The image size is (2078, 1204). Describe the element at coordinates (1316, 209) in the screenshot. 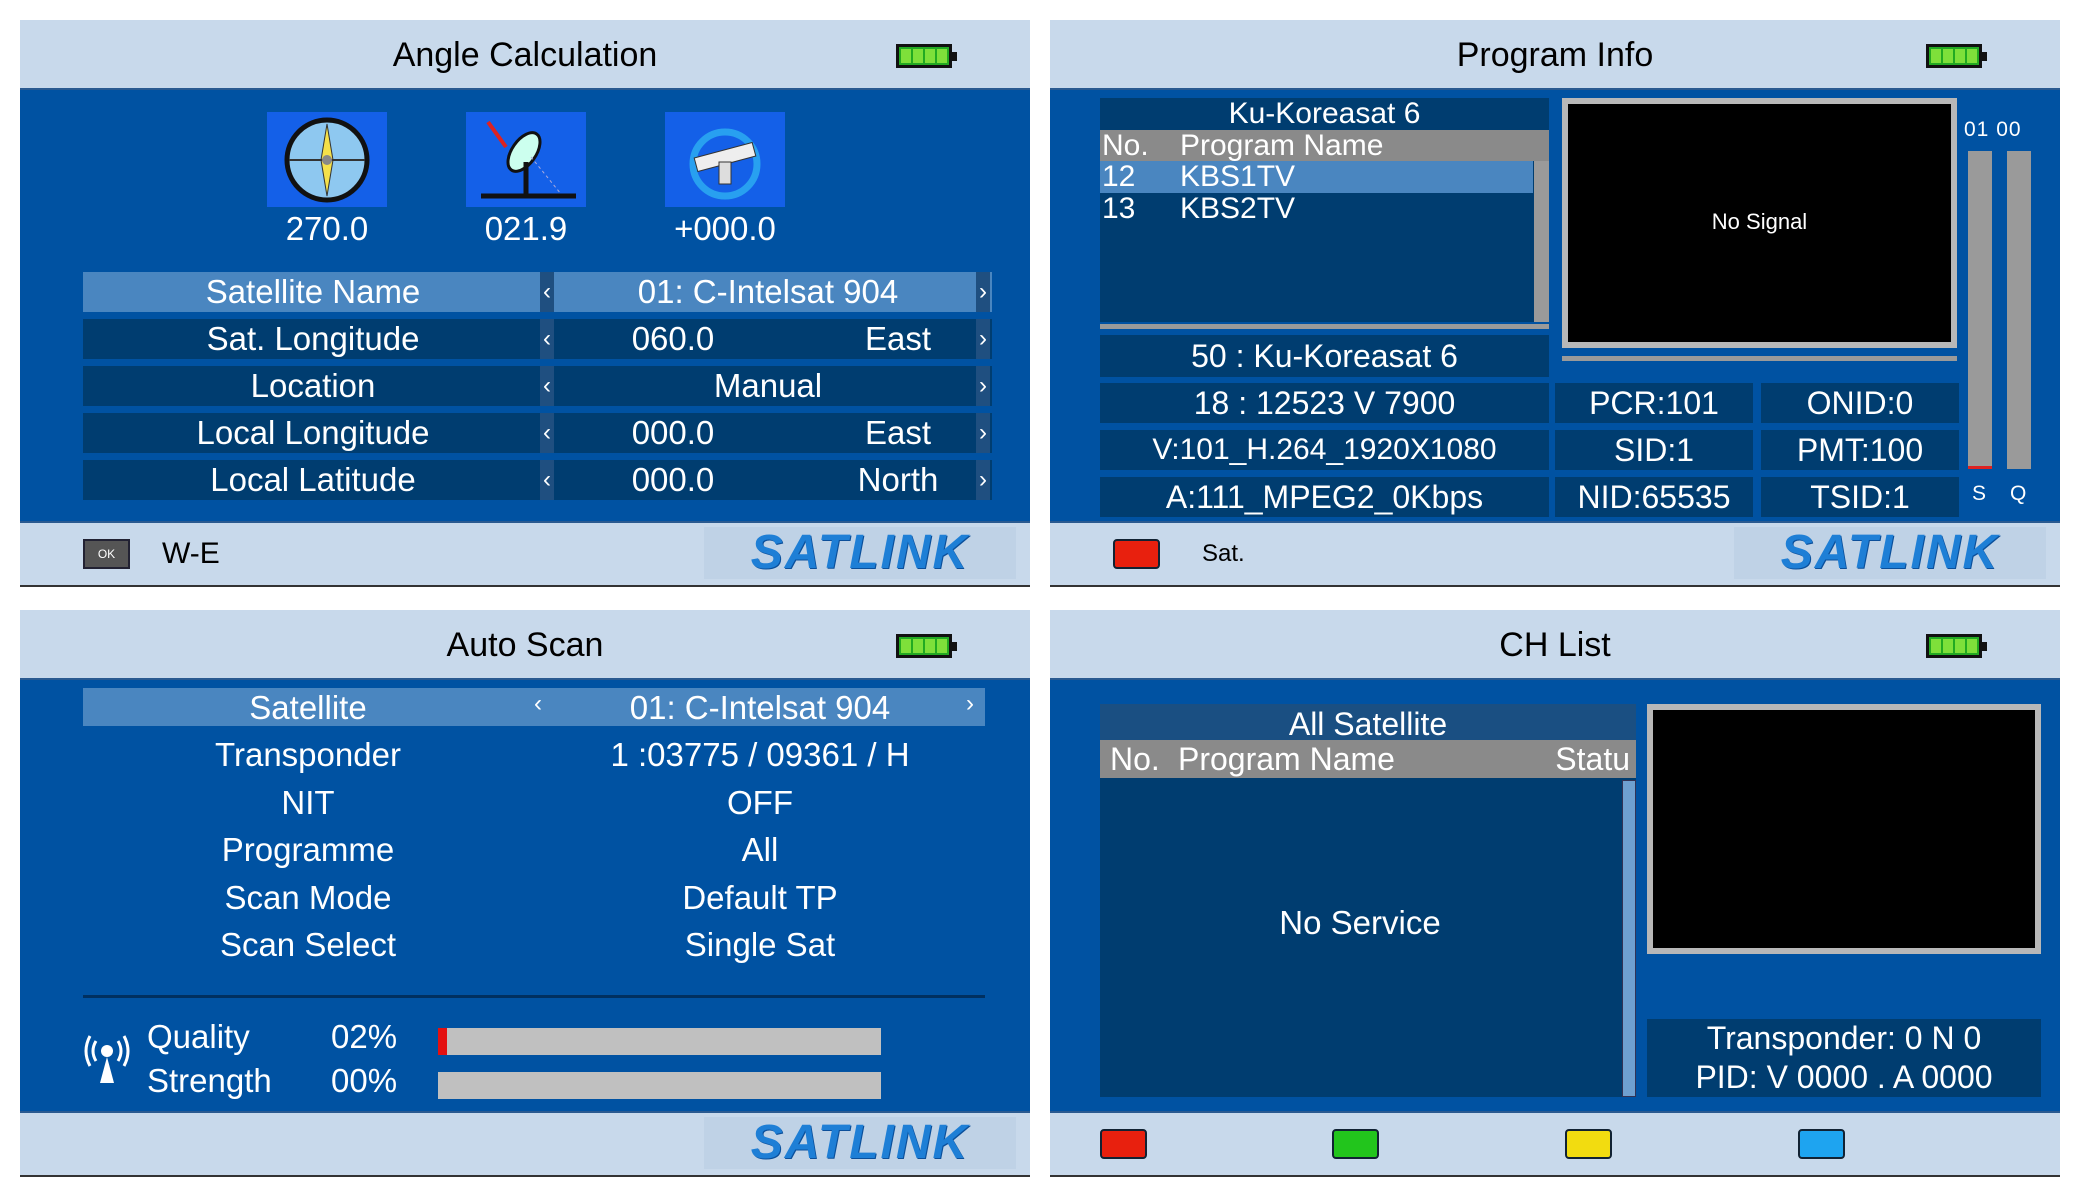

I see `list-item: 13 KBS2TV` at that location.